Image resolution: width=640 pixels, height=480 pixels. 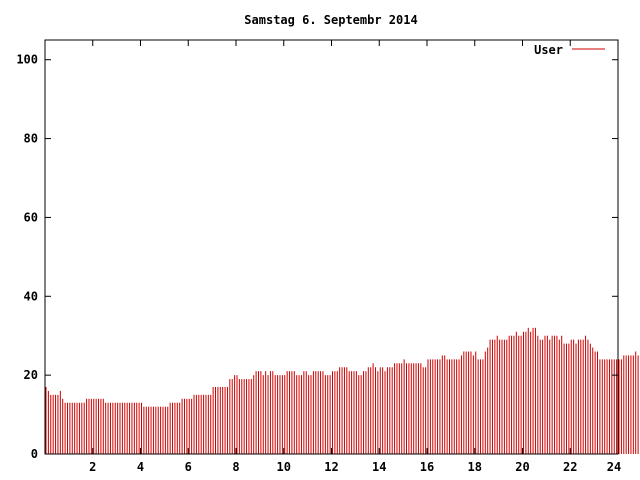 I want to click on x-tick-label: 8, so click(x=235, y=467).